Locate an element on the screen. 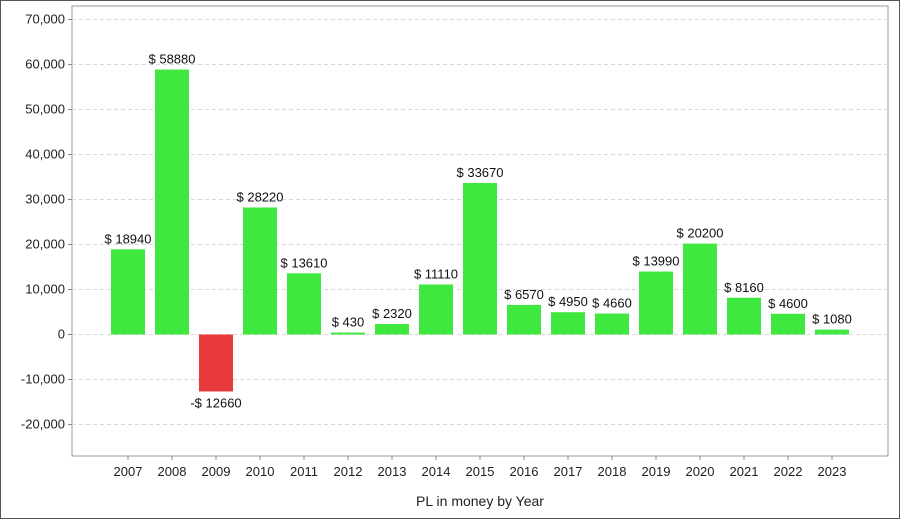  x-tick-label: 2007 is located at coordinates (128, 471).